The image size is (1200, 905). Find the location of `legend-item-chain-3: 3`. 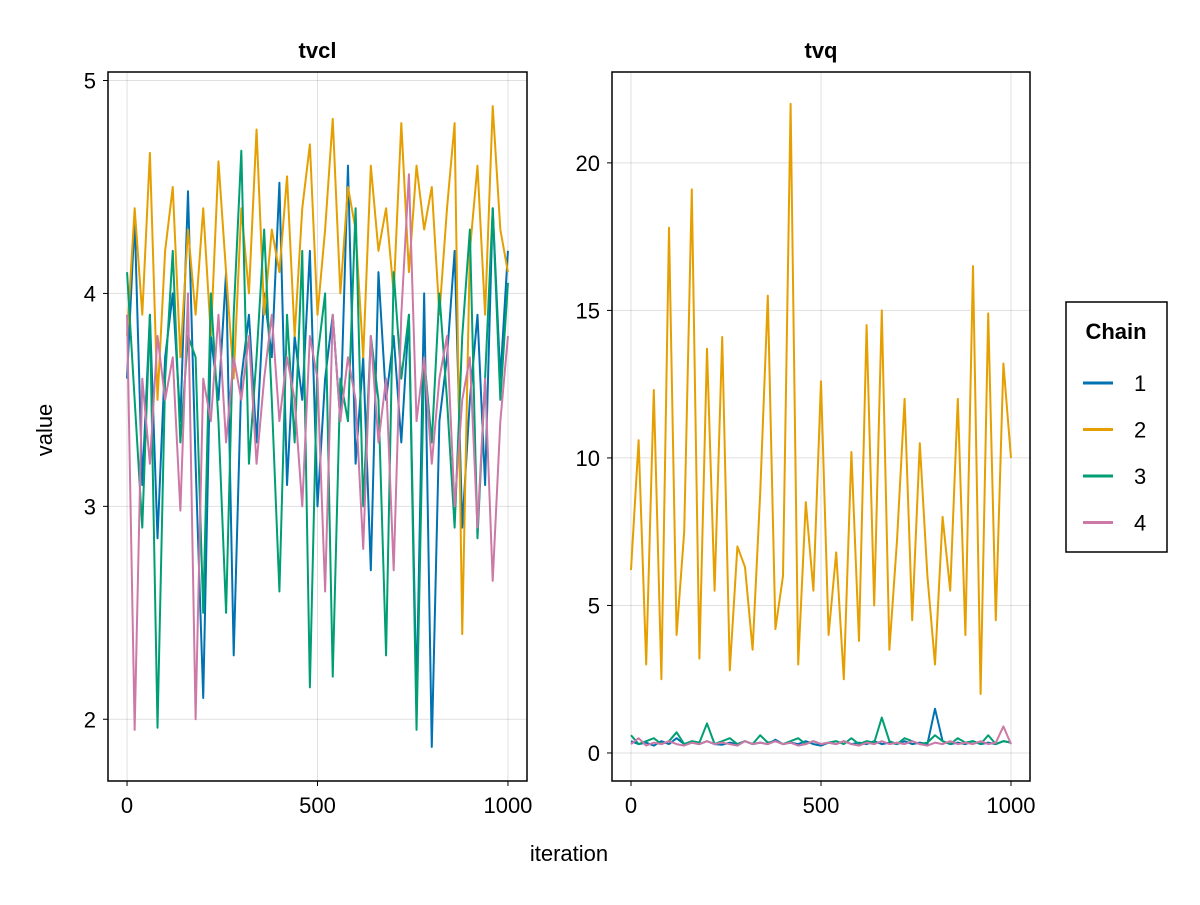

legend-item-chain-3: 3 is located at coordinates (1114, 476).